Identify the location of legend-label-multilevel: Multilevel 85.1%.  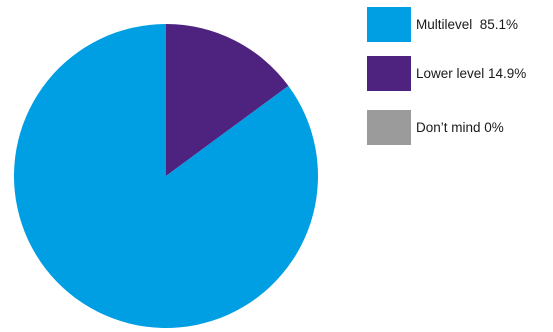
(467, 24).